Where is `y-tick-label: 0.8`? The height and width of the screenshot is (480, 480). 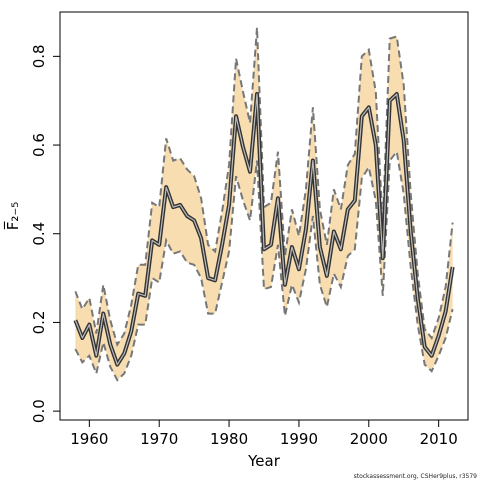 y-tick-label: 0.8 is located at coordinates (39, 56).